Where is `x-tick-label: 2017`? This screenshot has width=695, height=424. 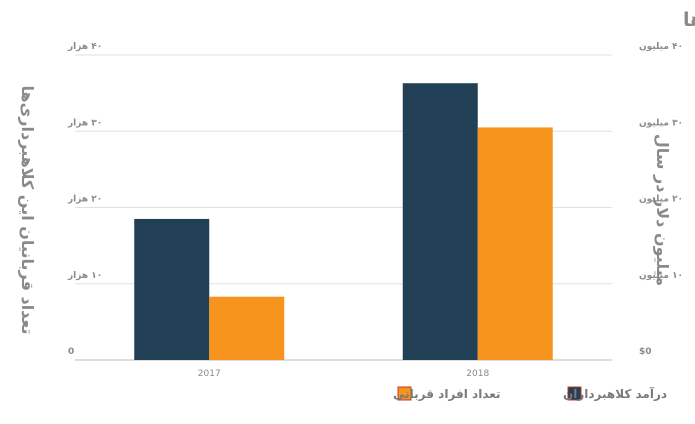
x-tick-label: 2017 is located at coordinates (209, 374).